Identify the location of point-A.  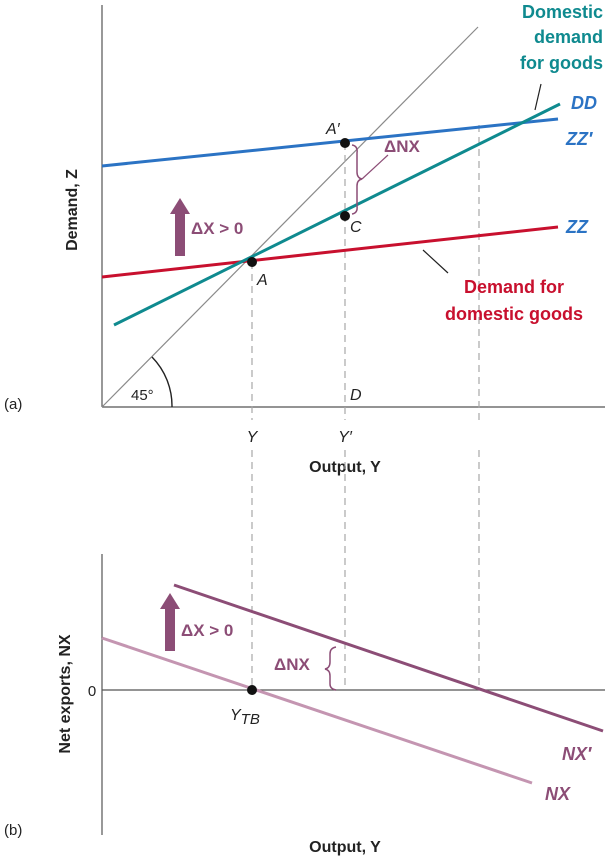
(252, 262).